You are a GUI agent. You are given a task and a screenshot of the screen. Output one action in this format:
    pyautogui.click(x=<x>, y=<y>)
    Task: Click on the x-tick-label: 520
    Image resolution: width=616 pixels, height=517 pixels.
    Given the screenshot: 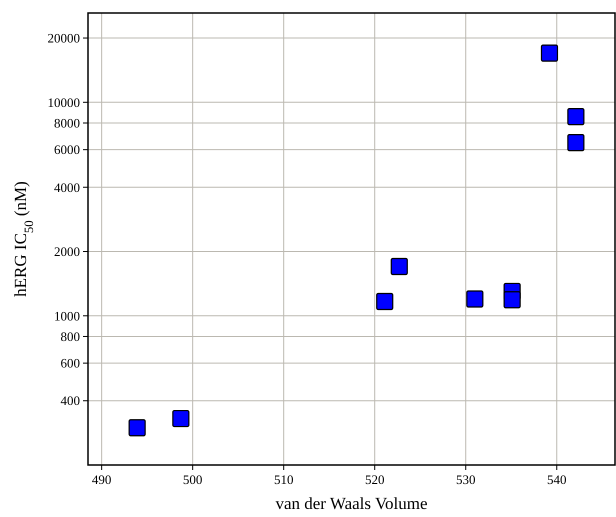 What is the action you would take?
    pyautogui.click(x=374, y=479)
    